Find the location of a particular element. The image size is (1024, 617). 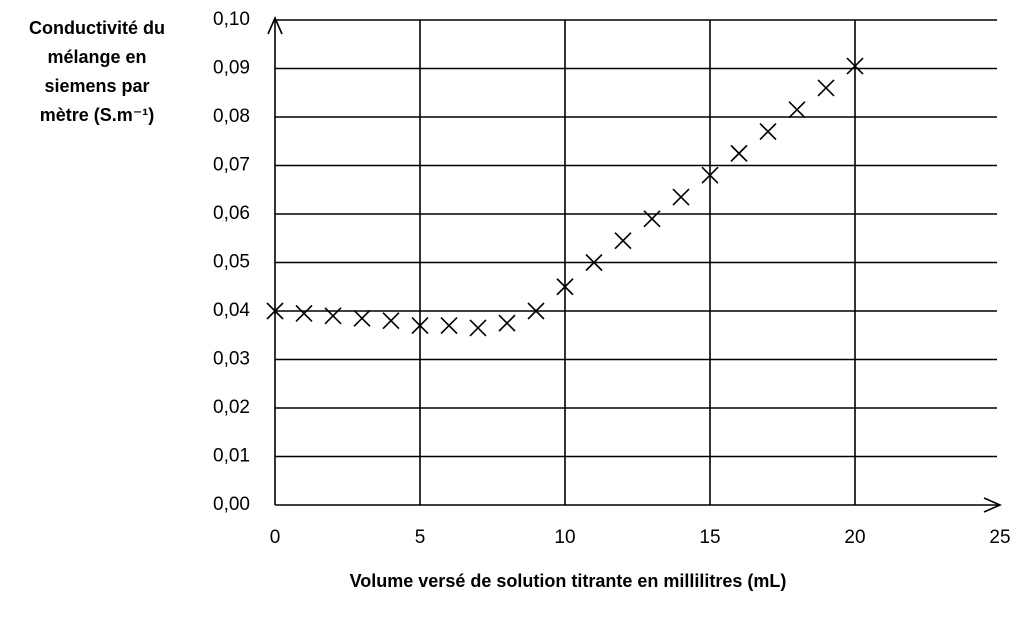

x-tick-label: 25 is located at coordinates (999, 537).